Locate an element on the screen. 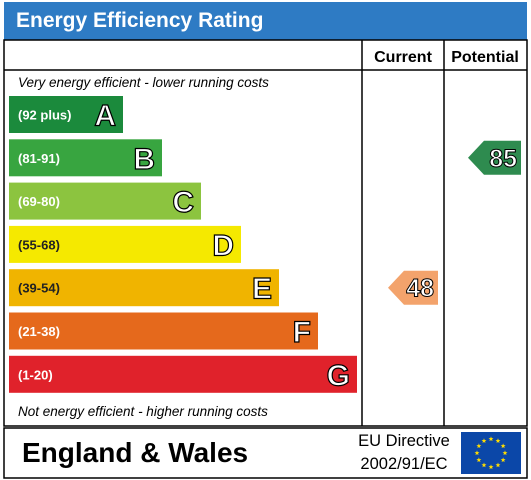  rating-band-letter: F is located at coordinates (302, 332).